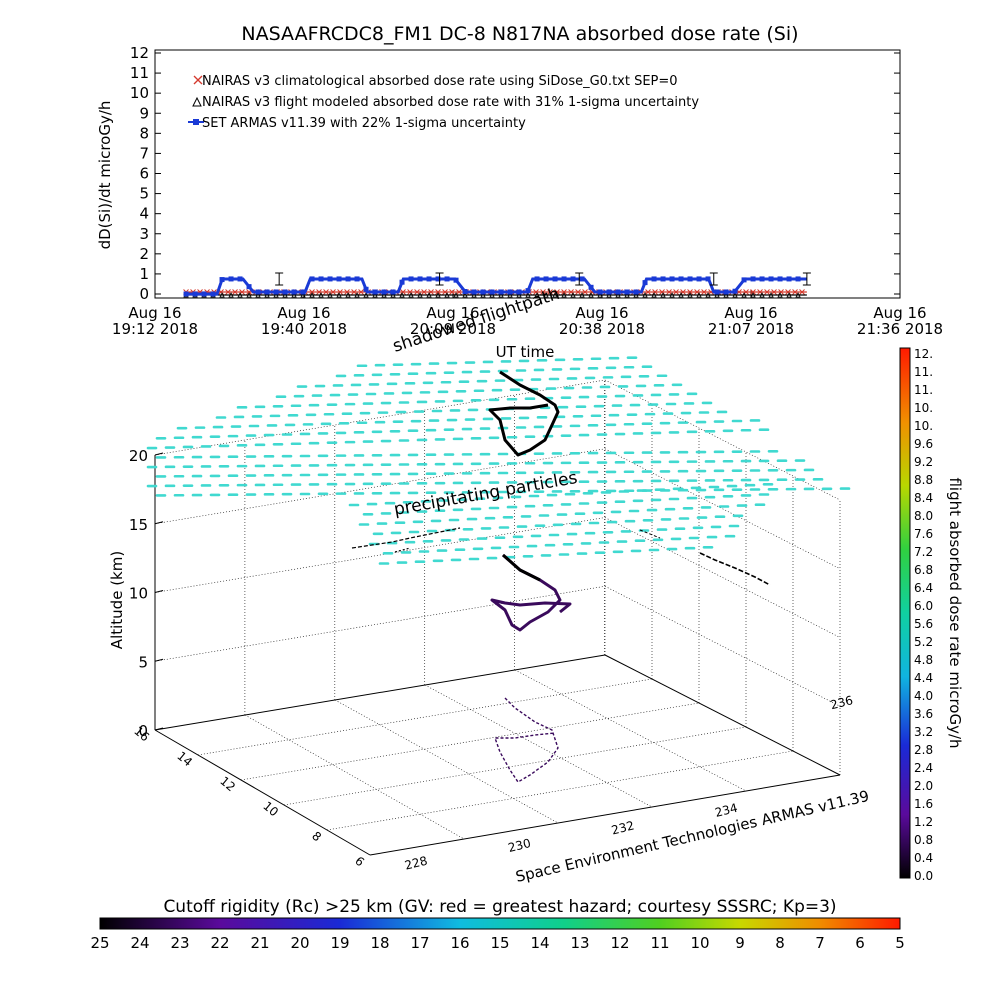  Describe the element at coordinates (923, 642) in the screenshot. I see `dose-tick-label: 5.2` at that location.